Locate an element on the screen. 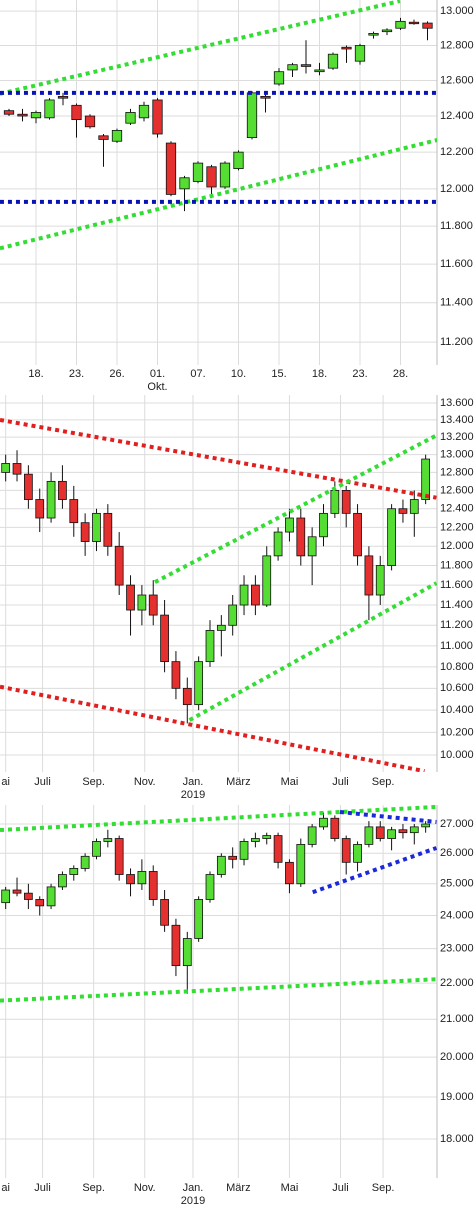 Image resolution: width=475 pixels, height=1206 pixels. x-sublabel: Okt. is located at coordinates (157, 387).